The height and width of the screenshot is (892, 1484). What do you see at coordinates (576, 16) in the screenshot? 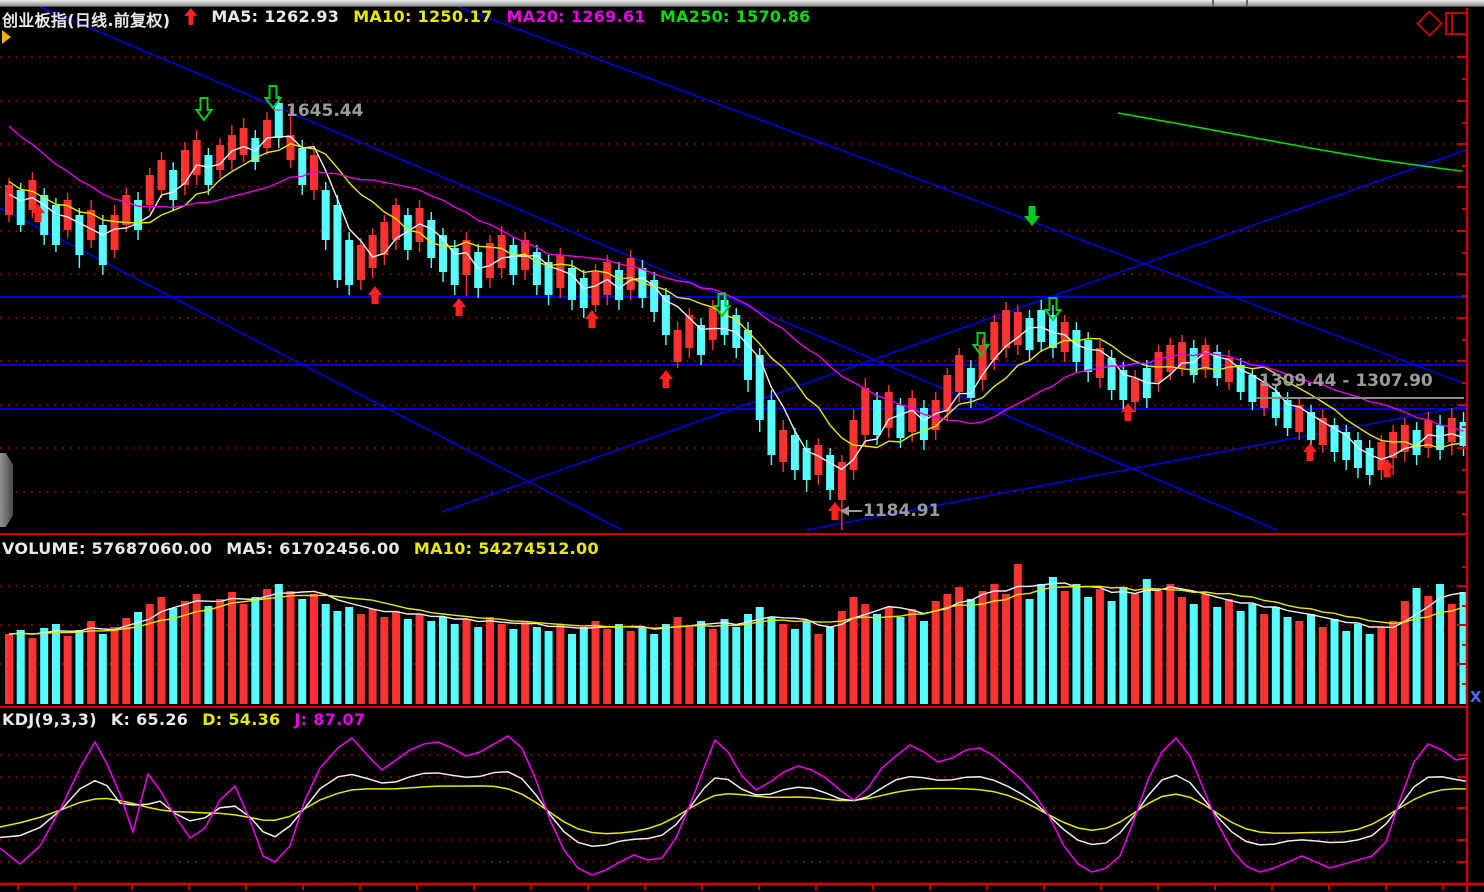
I see `ma20-readout: MA20: 1269.61` at bounding box center [576, 16].